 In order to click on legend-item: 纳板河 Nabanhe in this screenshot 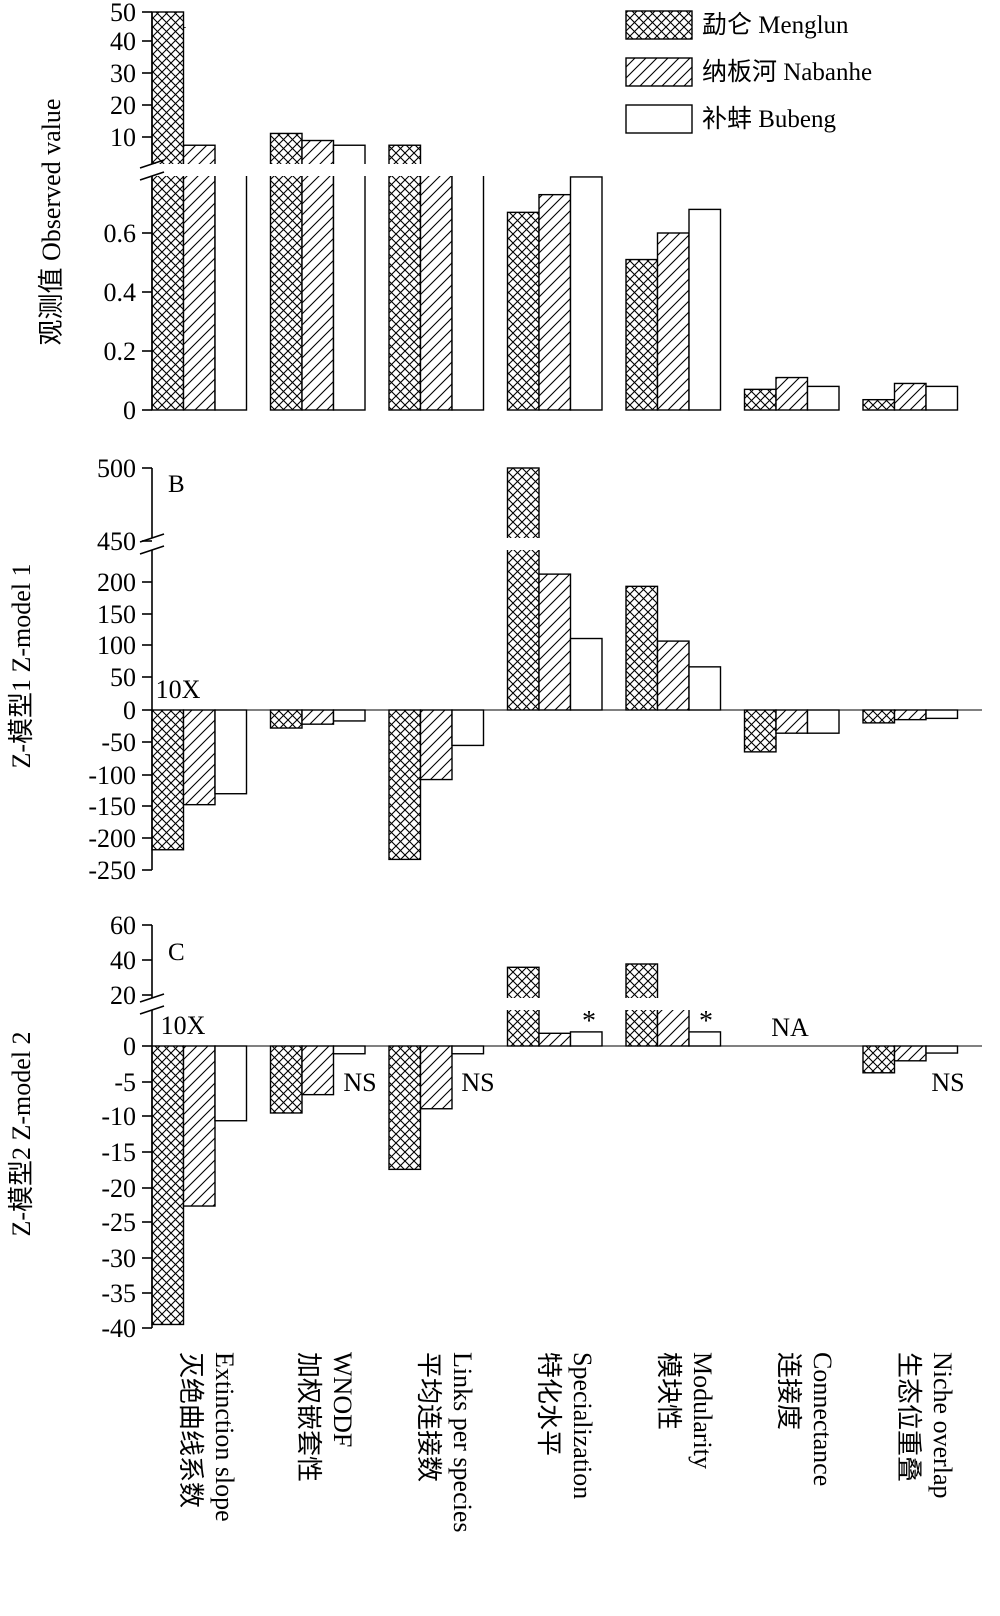, I will do `click(748, 72)`.